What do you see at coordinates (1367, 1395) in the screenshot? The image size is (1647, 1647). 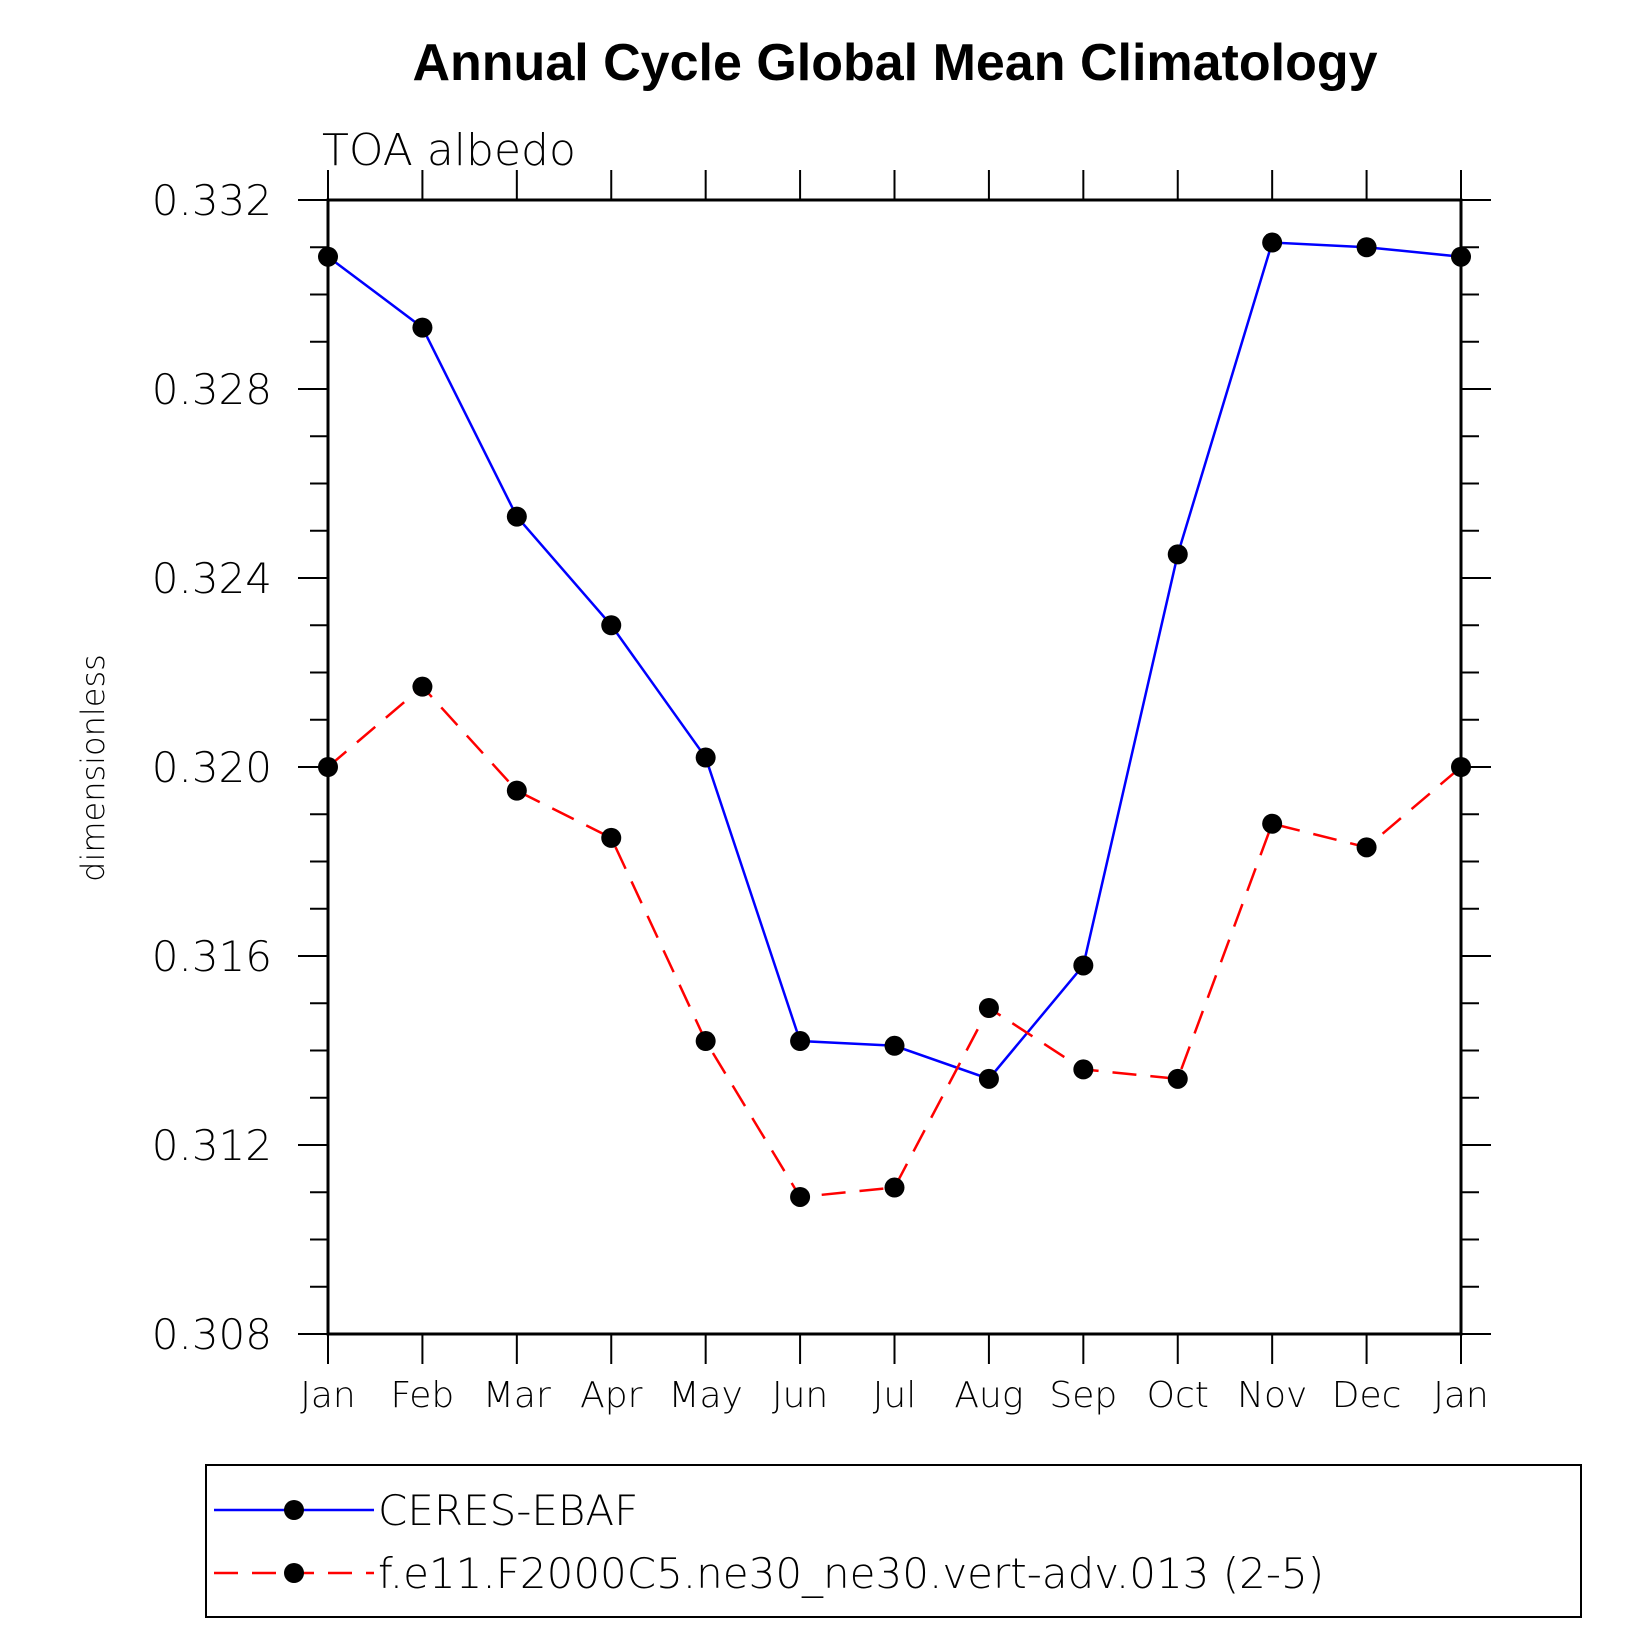 I see `x-tick-label: Dec` at bounding box center [1367, 1395].